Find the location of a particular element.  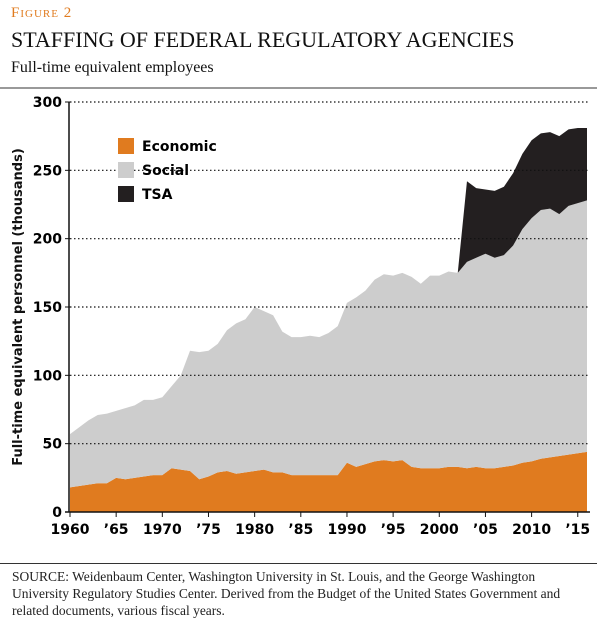

x-tick-label: ’05 is located at coordinates (485, 530).